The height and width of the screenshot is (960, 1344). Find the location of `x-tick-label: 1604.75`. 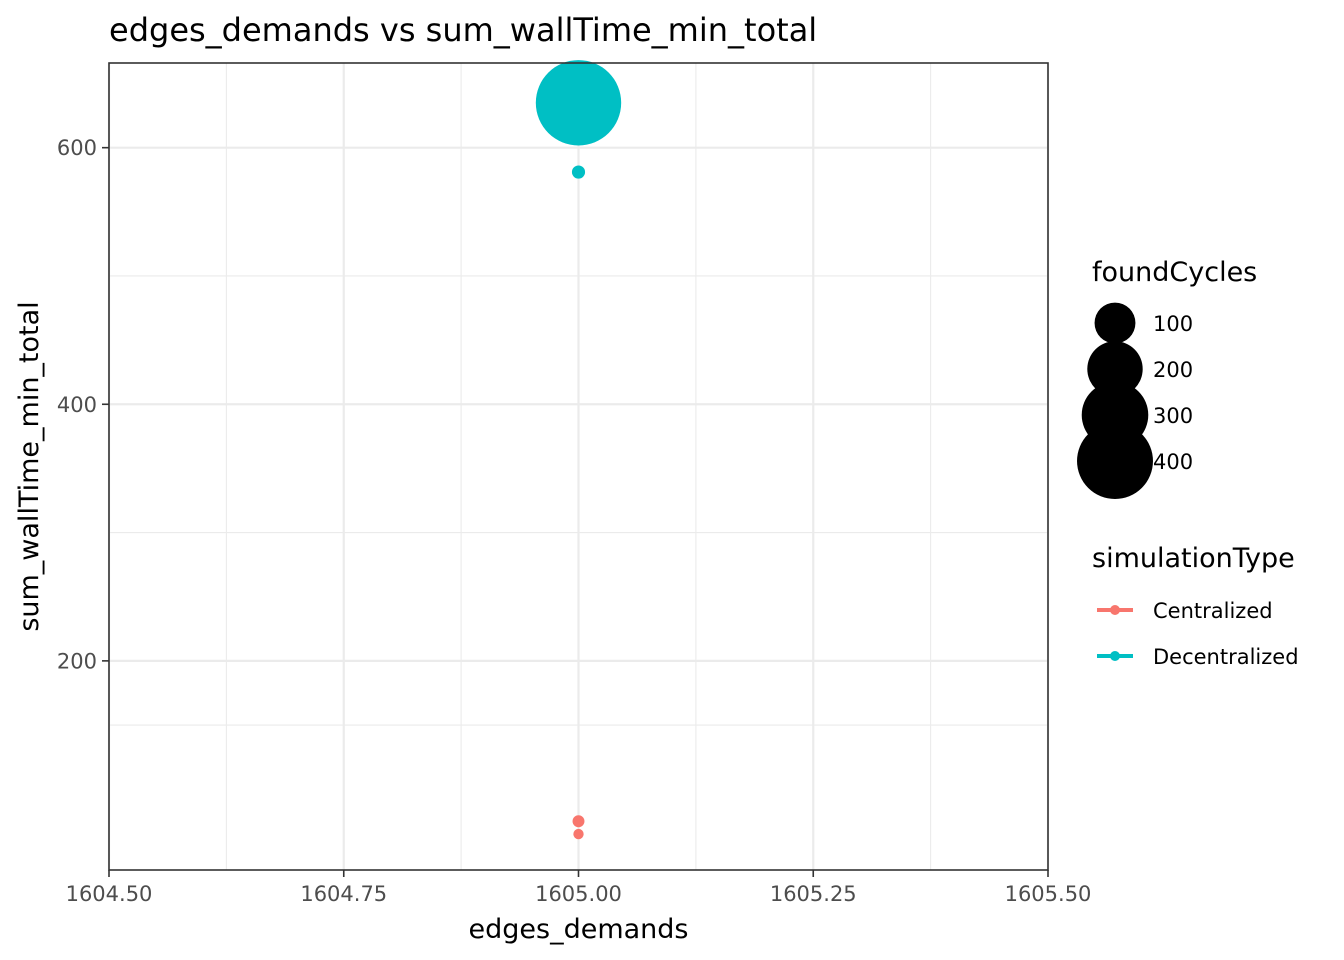

x-tick-label: 1604.75 is located at coordinates (343, 894).